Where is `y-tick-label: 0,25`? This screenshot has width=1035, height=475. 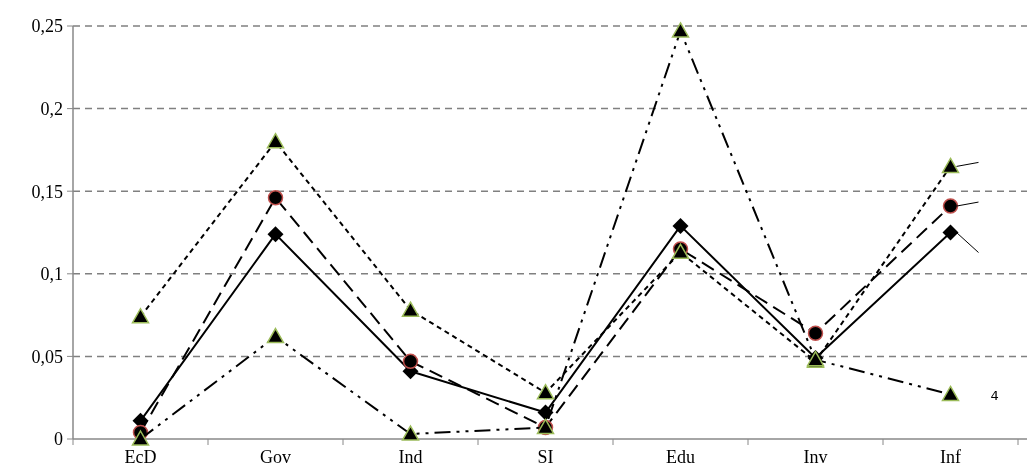
y-tick-label: 0,25 is located at coordinates (47, 26).